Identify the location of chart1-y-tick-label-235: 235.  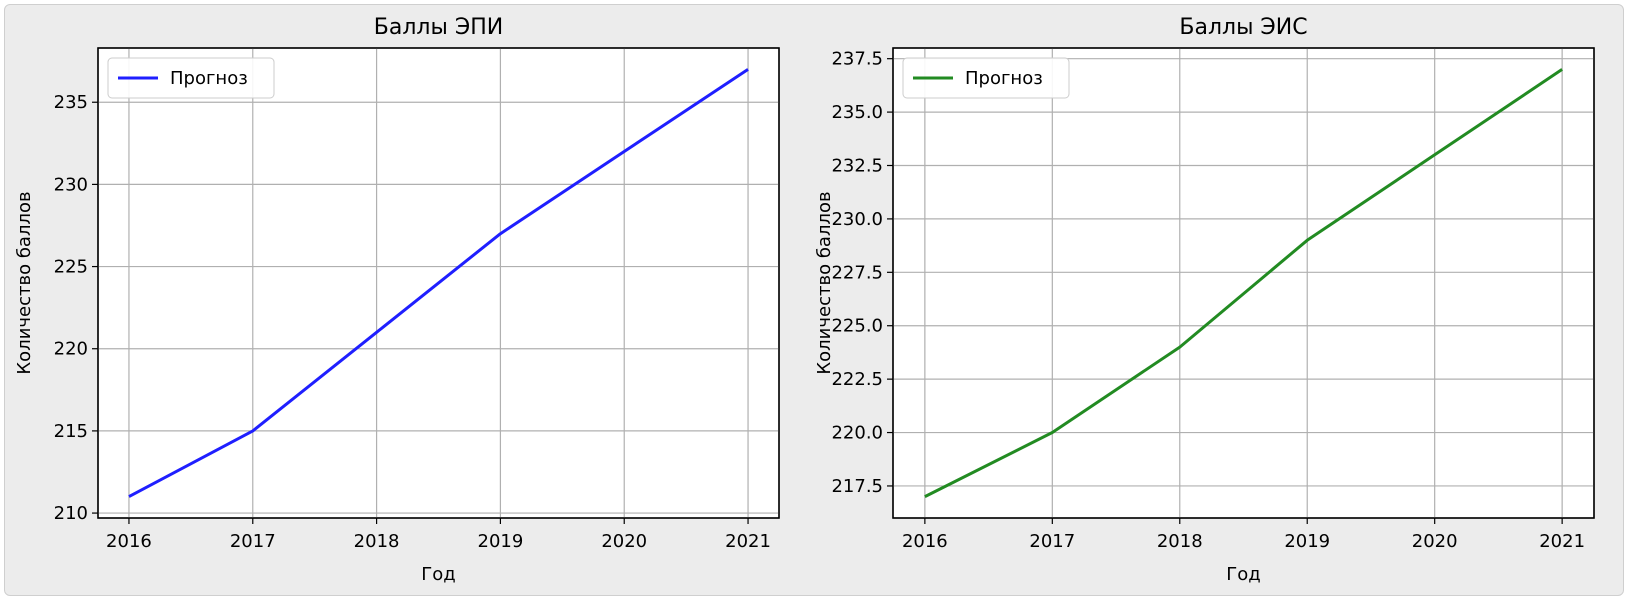
(71, 102).